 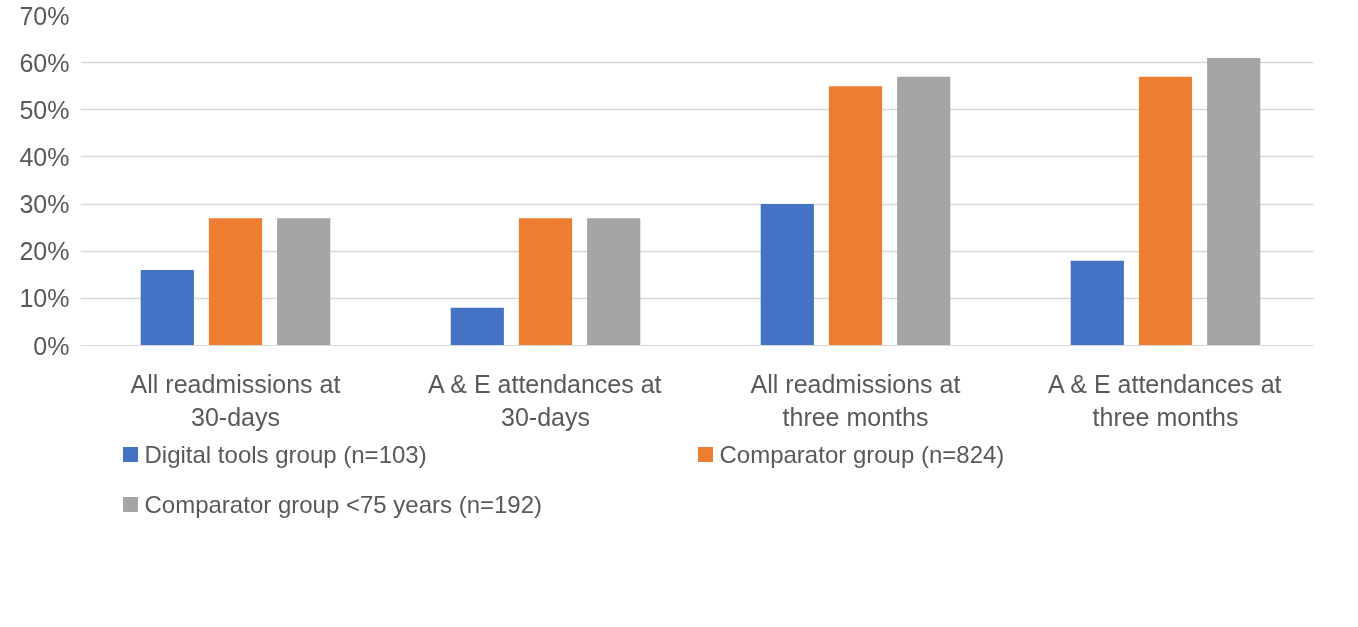 I want to click on x-tick-label: A & E attendances at three months, so click(x=1165, y=400).